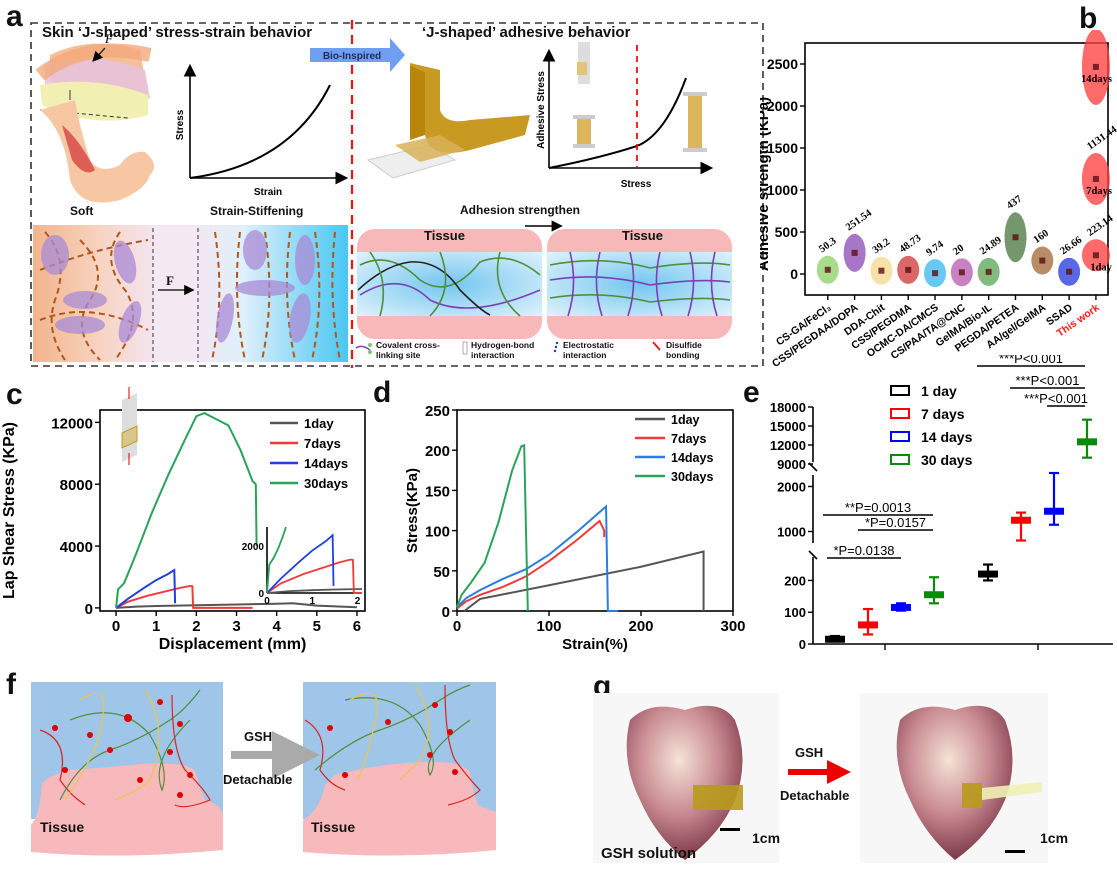  Describe the element at coordinates (885, 653) in the screenshot. I see `x-tick-label: Mechanical stress` at that location.